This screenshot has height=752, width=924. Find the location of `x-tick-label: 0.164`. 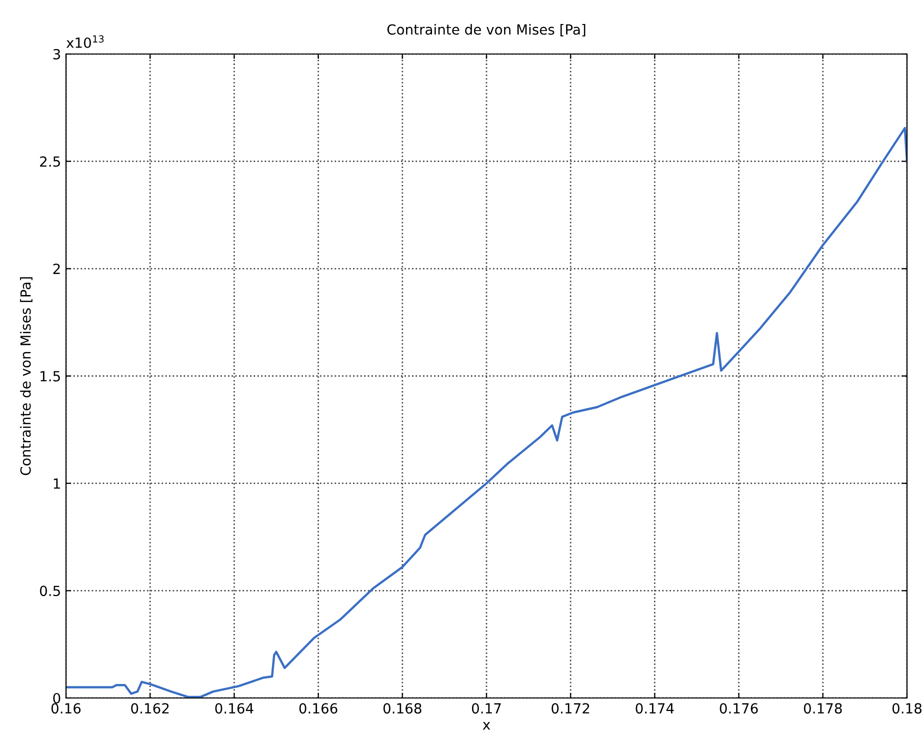

x-tick-label: 0.164 is located at coordinates (234, 708).